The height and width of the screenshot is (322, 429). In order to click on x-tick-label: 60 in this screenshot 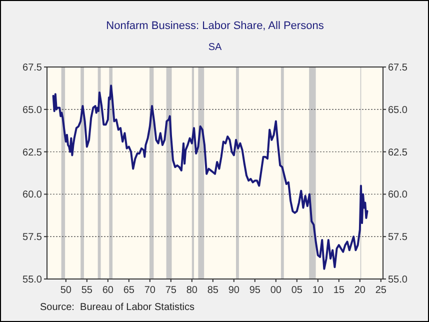, I will do `click(108, 290)`.